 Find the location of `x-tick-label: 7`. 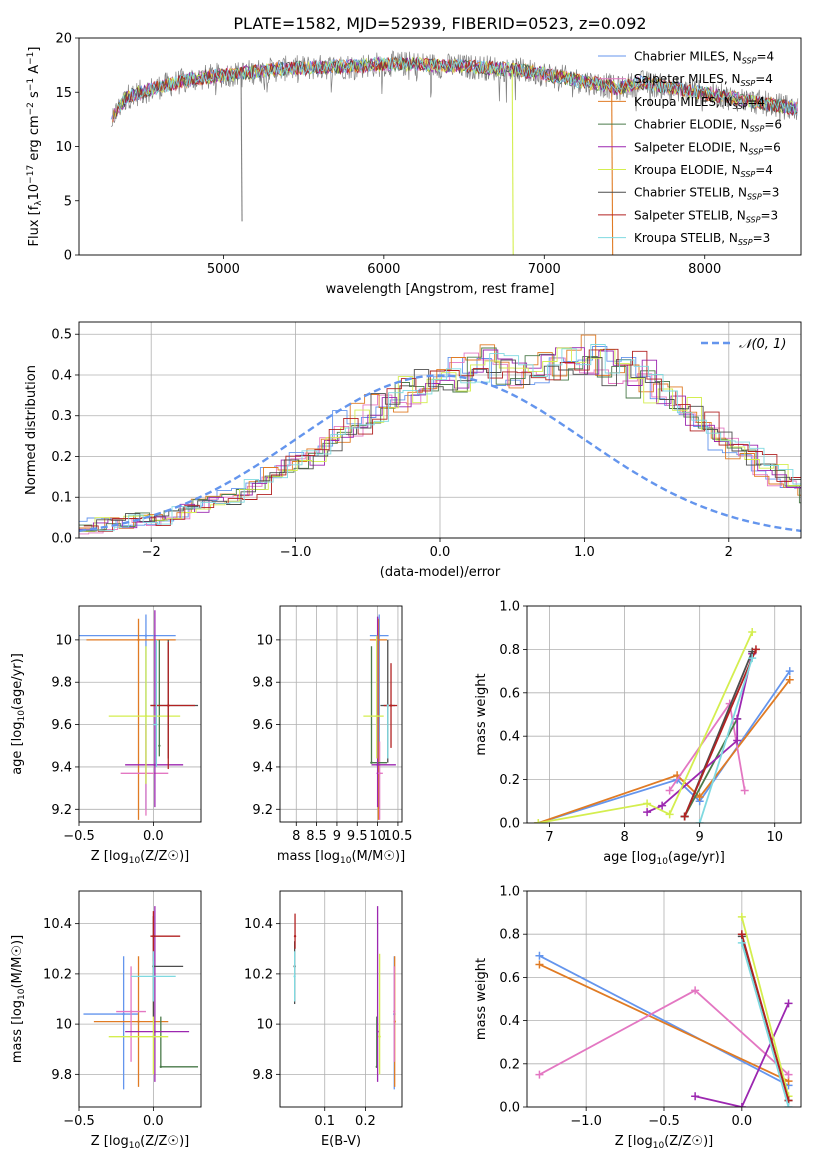

x-tick-label: 7 is located at coordinates (549, 837).